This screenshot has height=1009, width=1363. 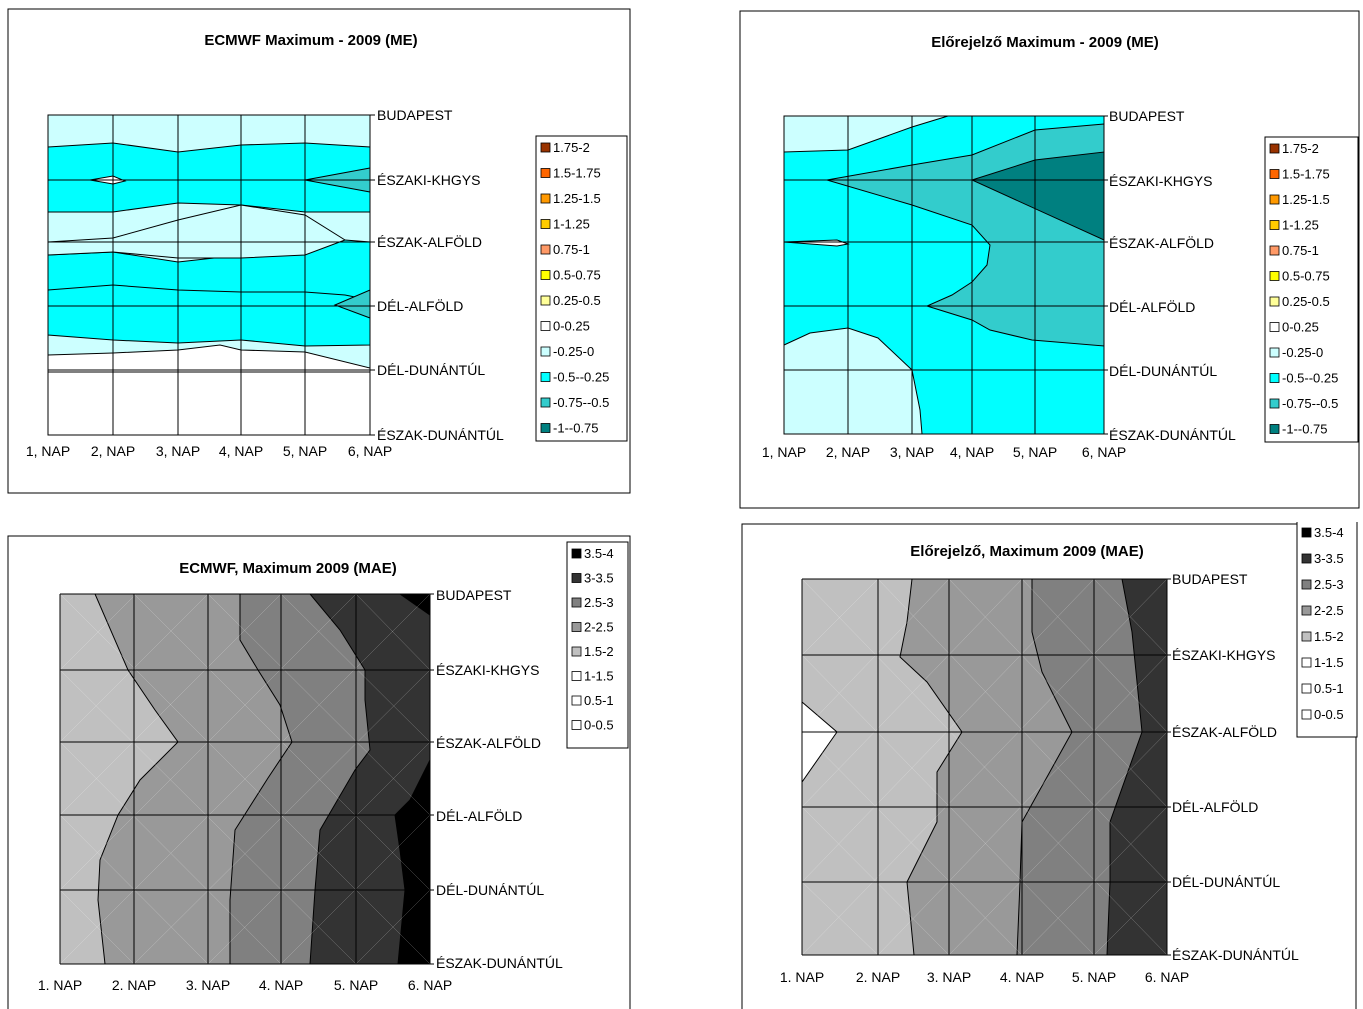 What do you see at coordinates (197, 231) in the screenshot?
I see `band-light-eszak` at bounding box center [197, 231].